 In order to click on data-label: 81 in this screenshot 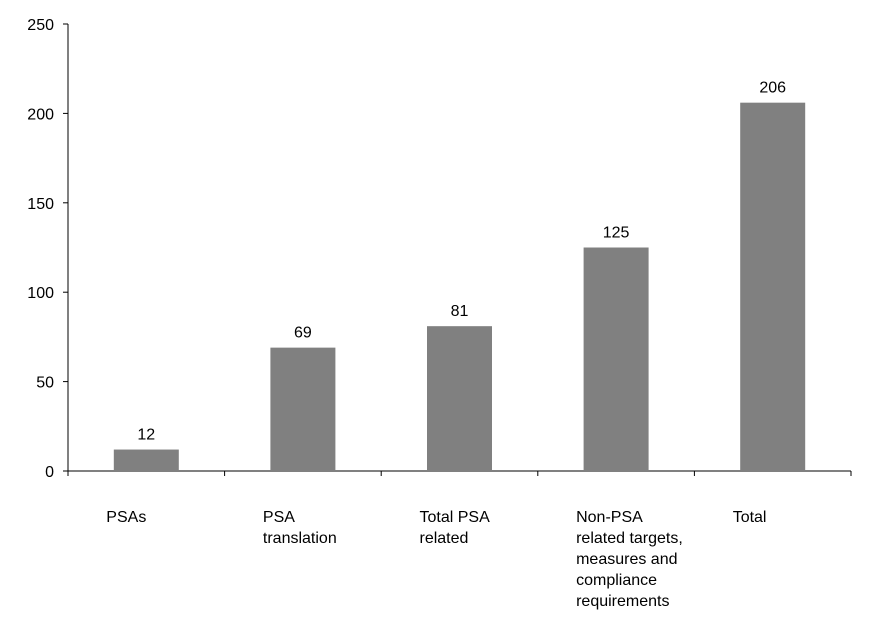, I will do `click(460, 311)`.